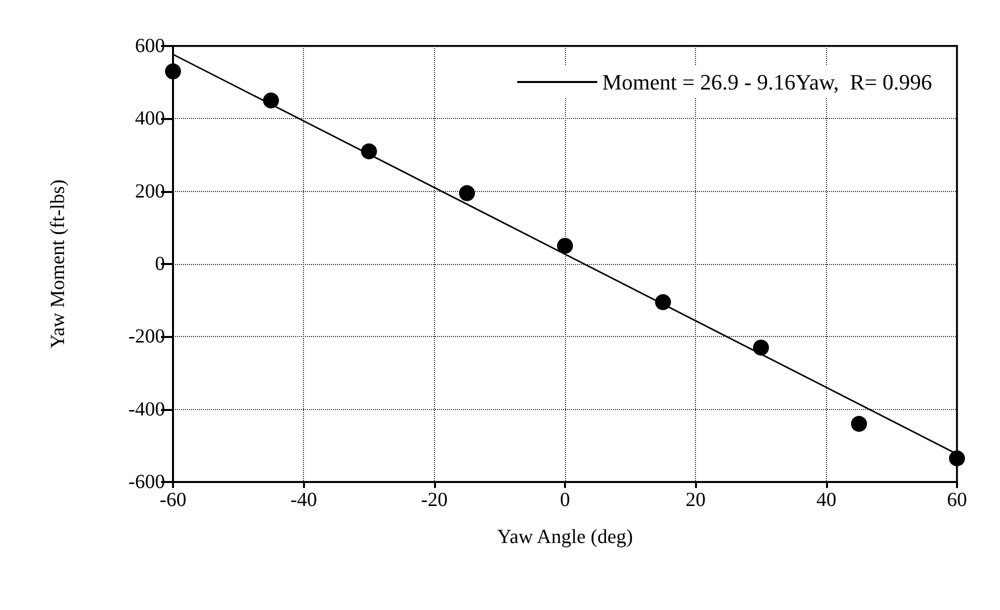 The image size is (1000, 610). I want to click on x-tick-label: 20, so click(696, 500).